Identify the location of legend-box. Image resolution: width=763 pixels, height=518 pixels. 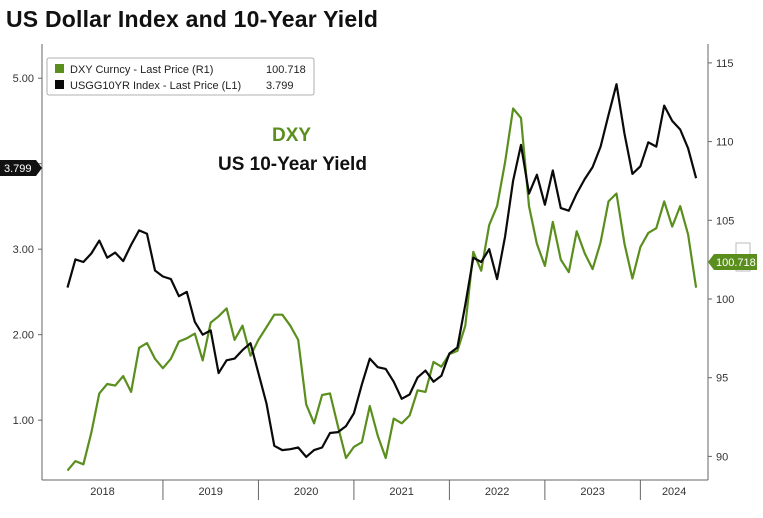
(180, 76).